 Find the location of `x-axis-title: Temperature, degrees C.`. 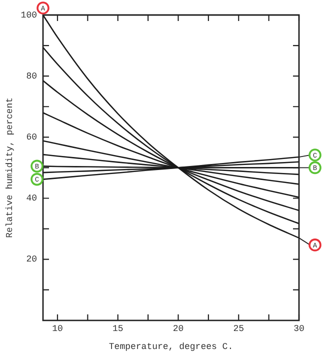

x-axis-title: Temperature, degrees C. is located at coordinates (171, 347).